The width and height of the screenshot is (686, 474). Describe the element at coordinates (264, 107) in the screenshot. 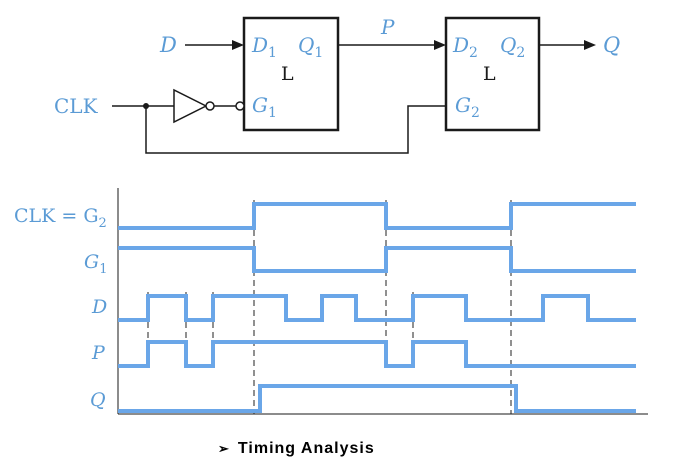

I see `latch1-g-pin: G1` at that location.